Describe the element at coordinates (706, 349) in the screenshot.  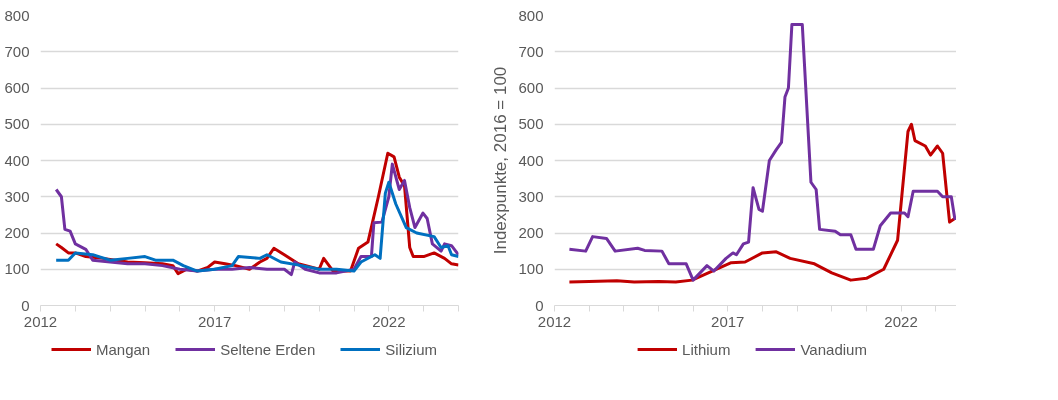
I see `legend-label: Lithium` at that location.